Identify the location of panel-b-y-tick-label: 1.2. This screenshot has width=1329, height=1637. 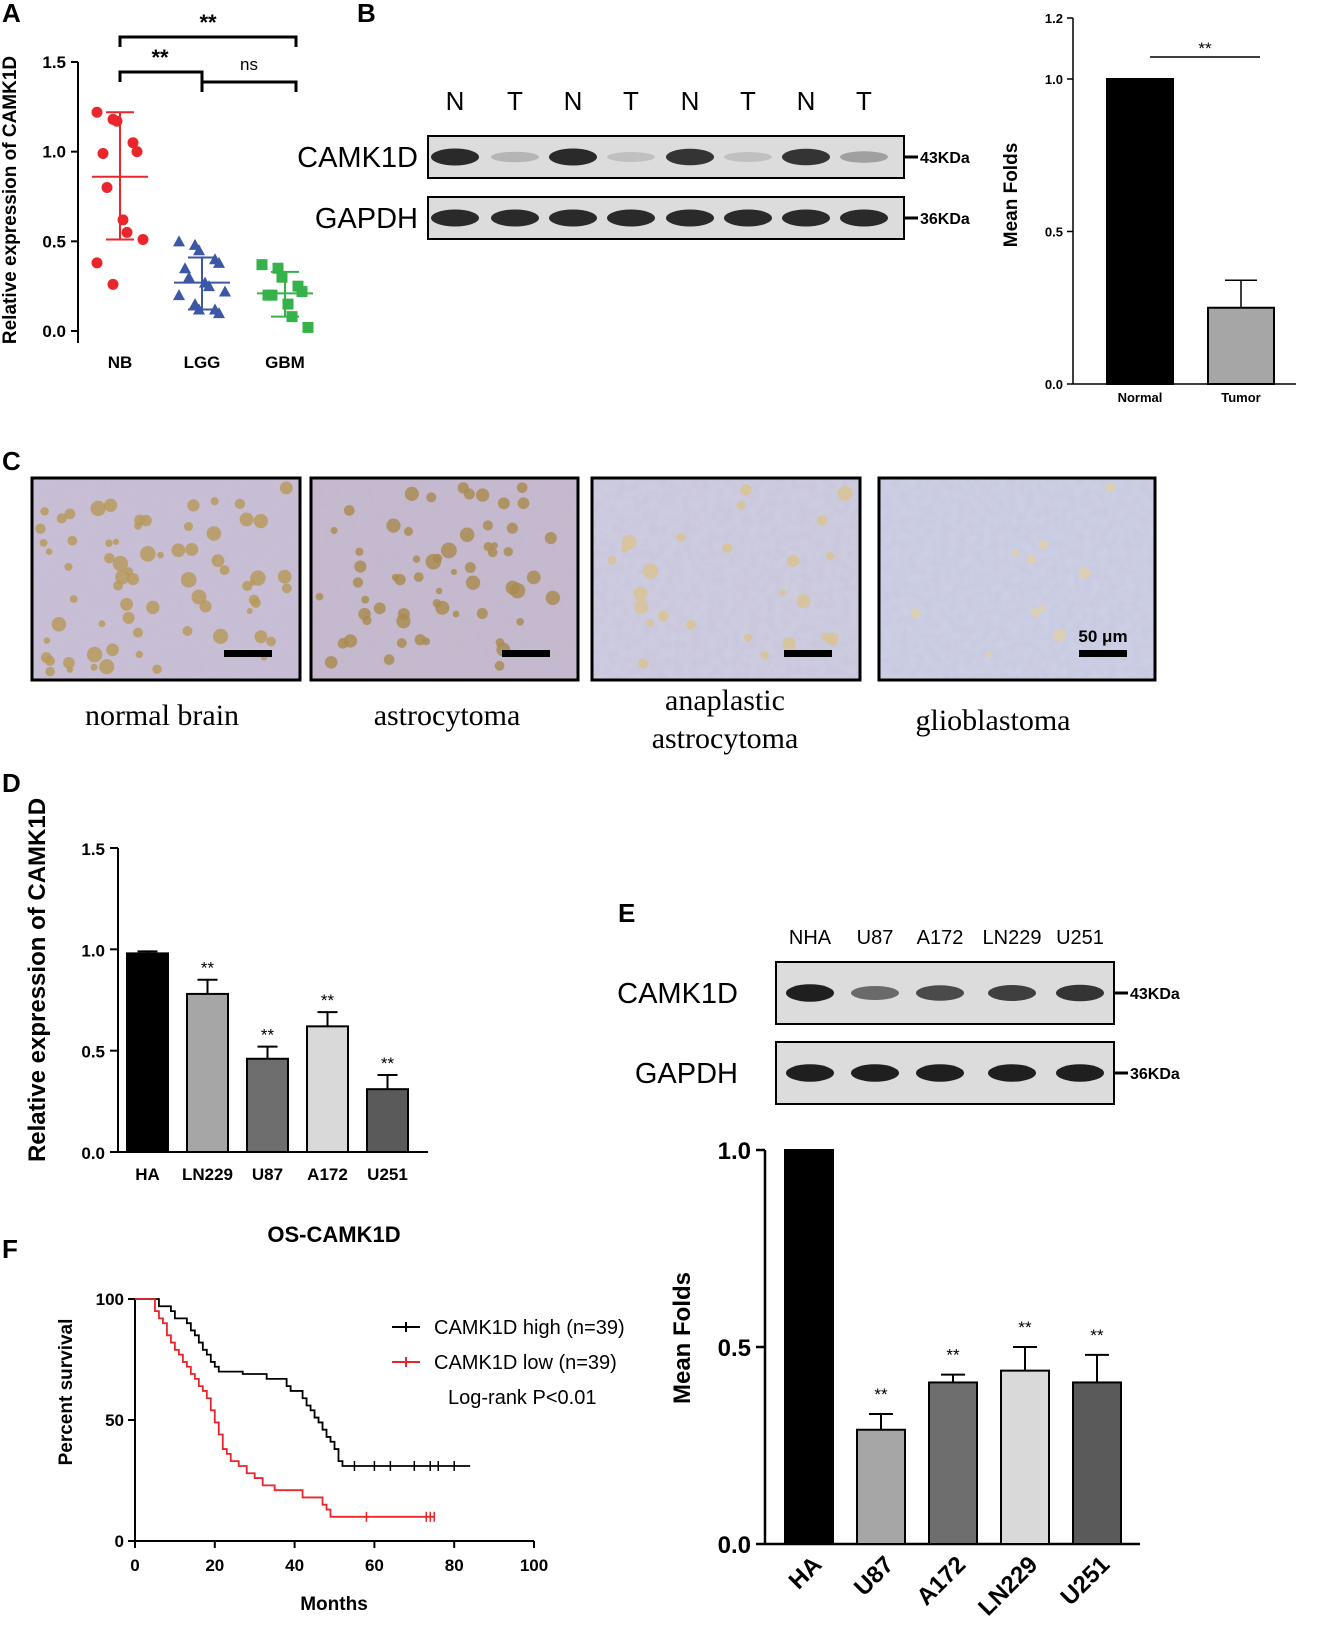
(1054, 18).